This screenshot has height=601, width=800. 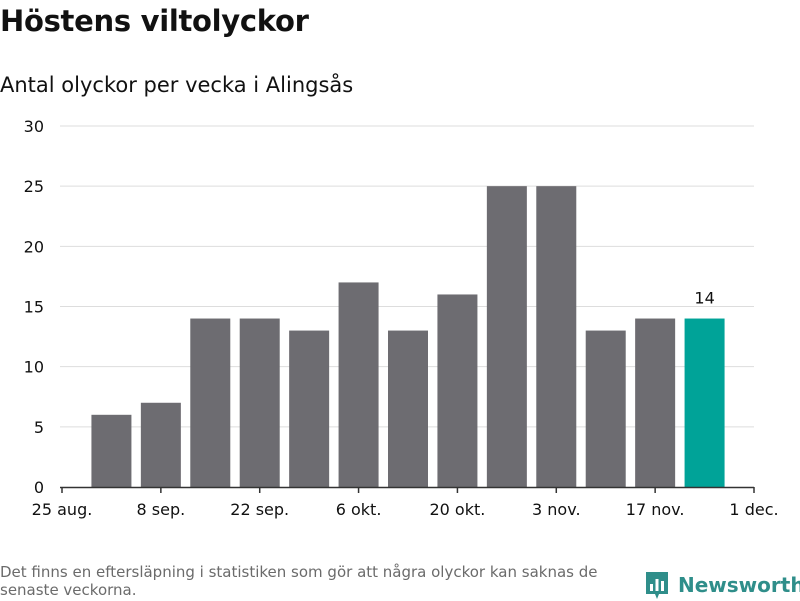 I want to click on chart-title: Höstens viltolyckor, so click(x=154, y=21).